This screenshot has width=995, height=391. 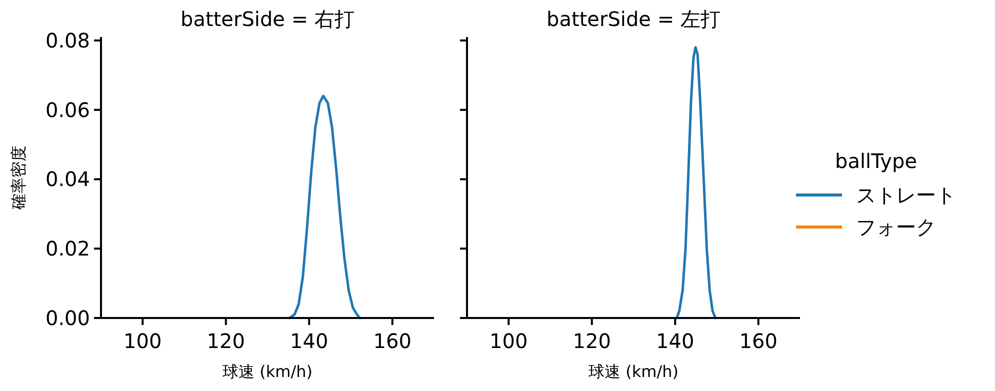 What do you see at coordinates (876, 161) in the screenshot?
I see `legend-title: ballType` at bounding box center [876, 161].